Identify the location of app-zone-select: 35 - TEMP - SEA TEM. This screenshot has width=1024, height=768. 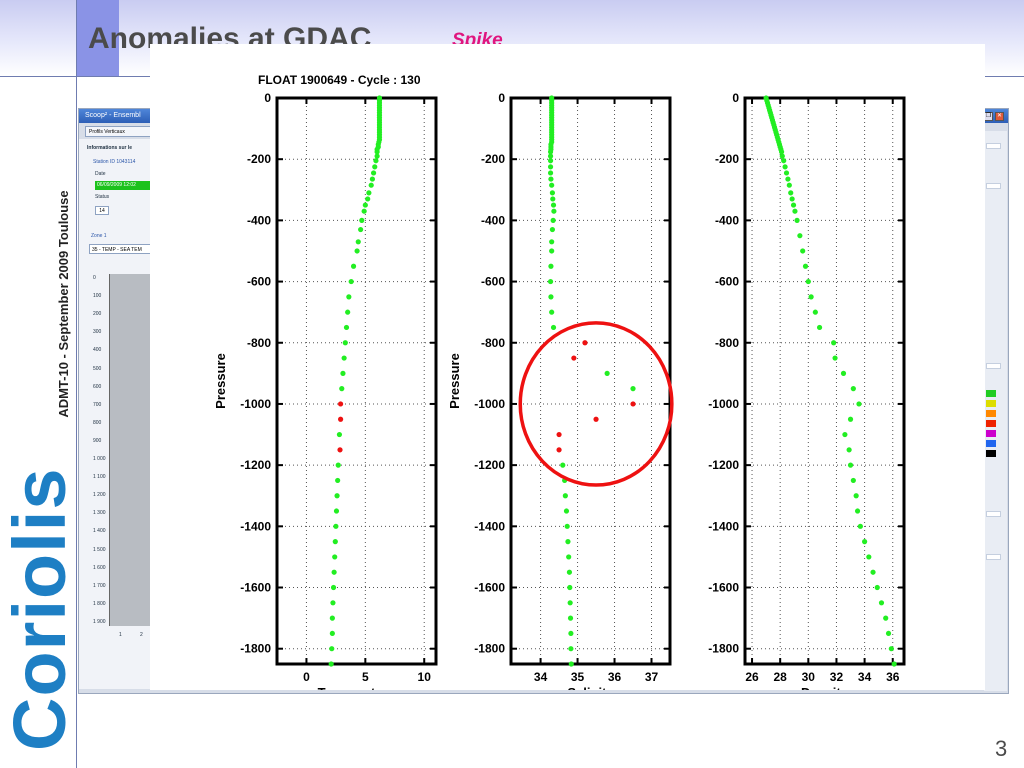
(120, 249).